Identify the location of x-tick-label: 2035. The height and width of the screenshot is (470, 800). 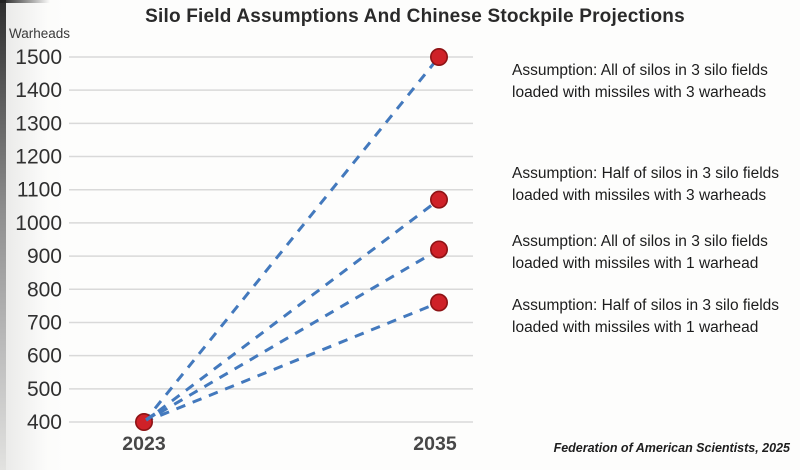
(435, 444).